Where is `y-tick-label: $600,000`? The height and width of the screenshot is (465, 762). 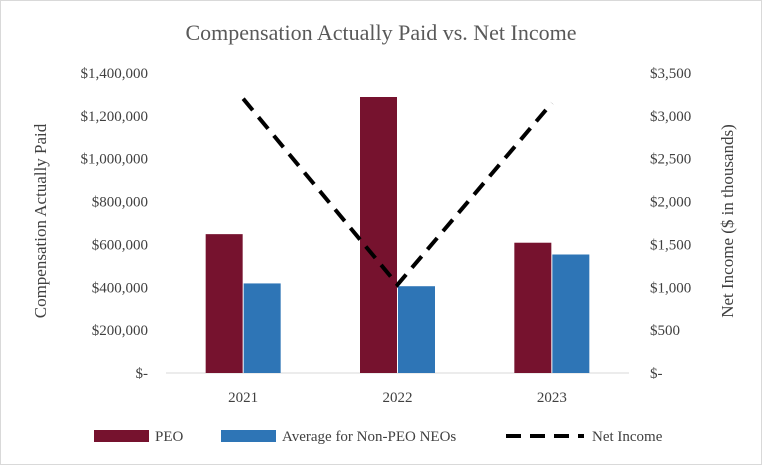
y-tick-label: $600,000 is located at coordinates (120, 245).